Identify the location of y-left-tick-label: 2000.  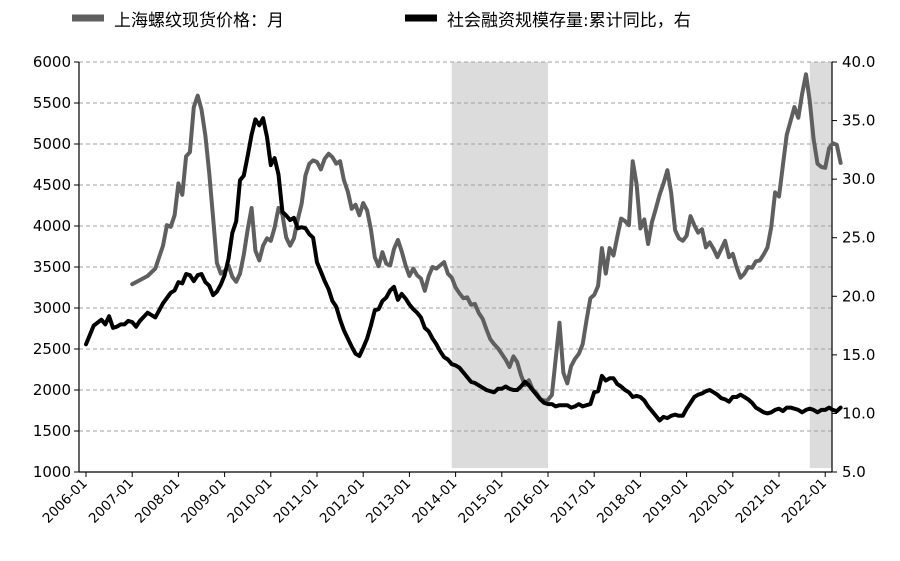
(52, 390).